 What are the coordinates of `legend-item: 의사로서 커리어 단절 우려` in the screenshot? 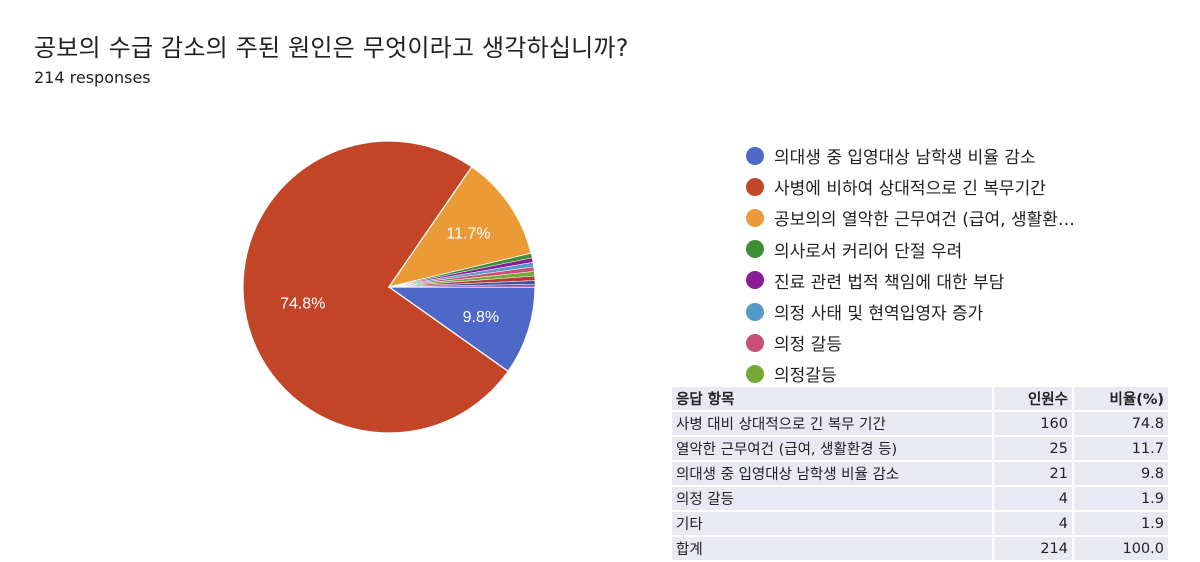 It's located at (910, 249).